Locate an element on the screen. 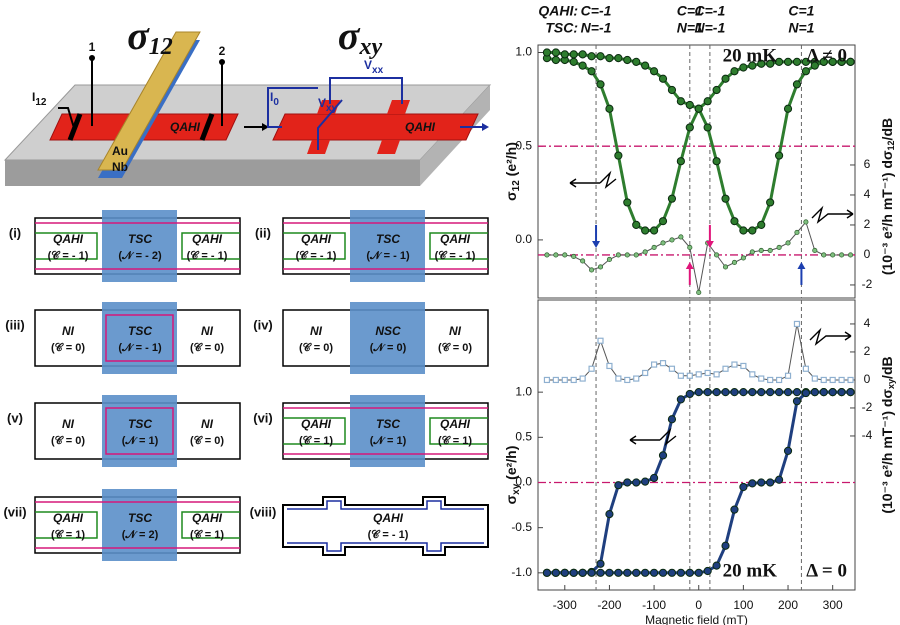 Image resolution: width=900 pixels, height=625 pixels. hall-bar-outline is located at coordinates (385, 526).